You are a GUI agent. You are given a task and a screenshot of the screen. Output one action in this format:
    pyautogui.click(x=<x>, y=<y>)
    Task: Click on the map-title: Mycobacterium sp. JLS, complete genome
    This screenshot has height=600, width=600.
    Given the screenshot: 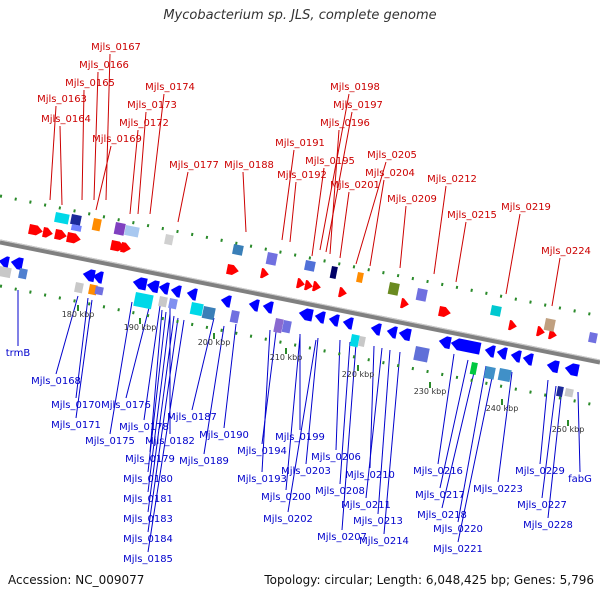 What is the action you would take?
    pyautogui.click(x=300, y=15)
    